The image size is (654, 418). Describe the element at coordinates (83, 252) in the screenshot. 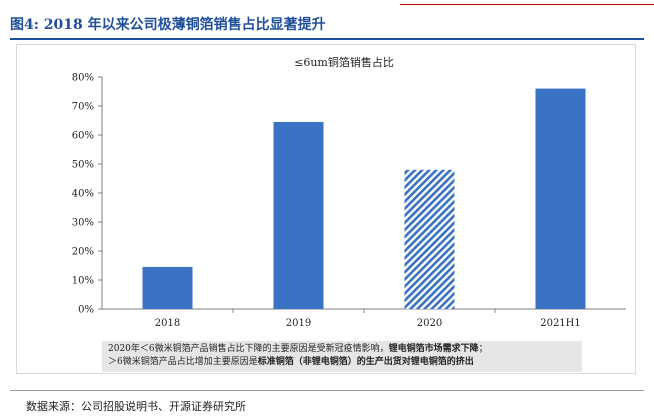

I see `y-tick-label: 20%` at that location.